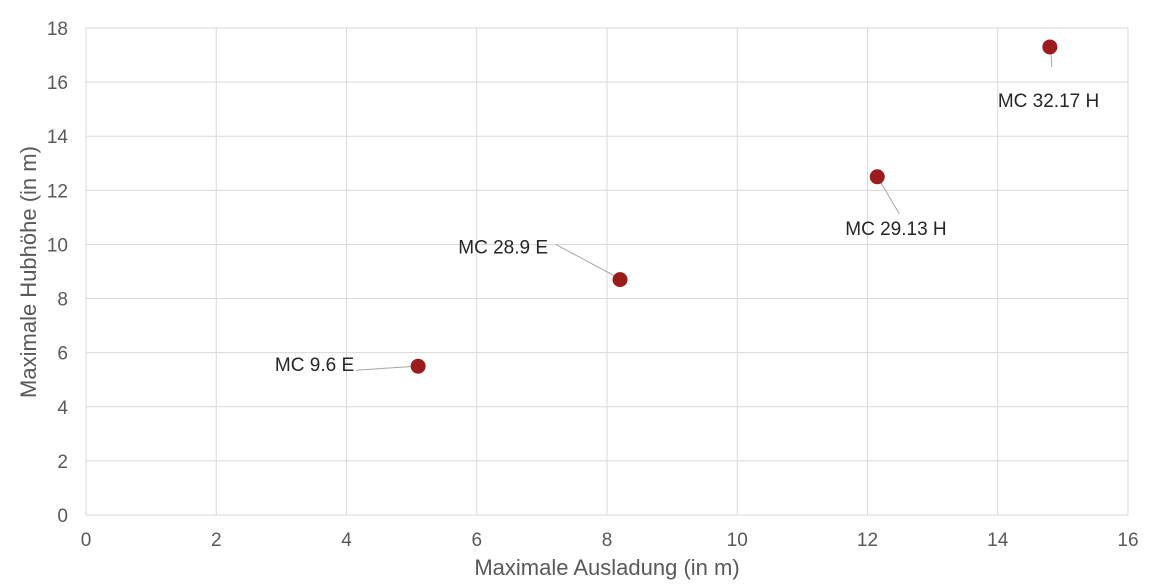 This screenshot has height=586, width=1149. Describe the element at coordinates (346, 540) in the screenshot. I see `x-tick-label: 4` at that location.